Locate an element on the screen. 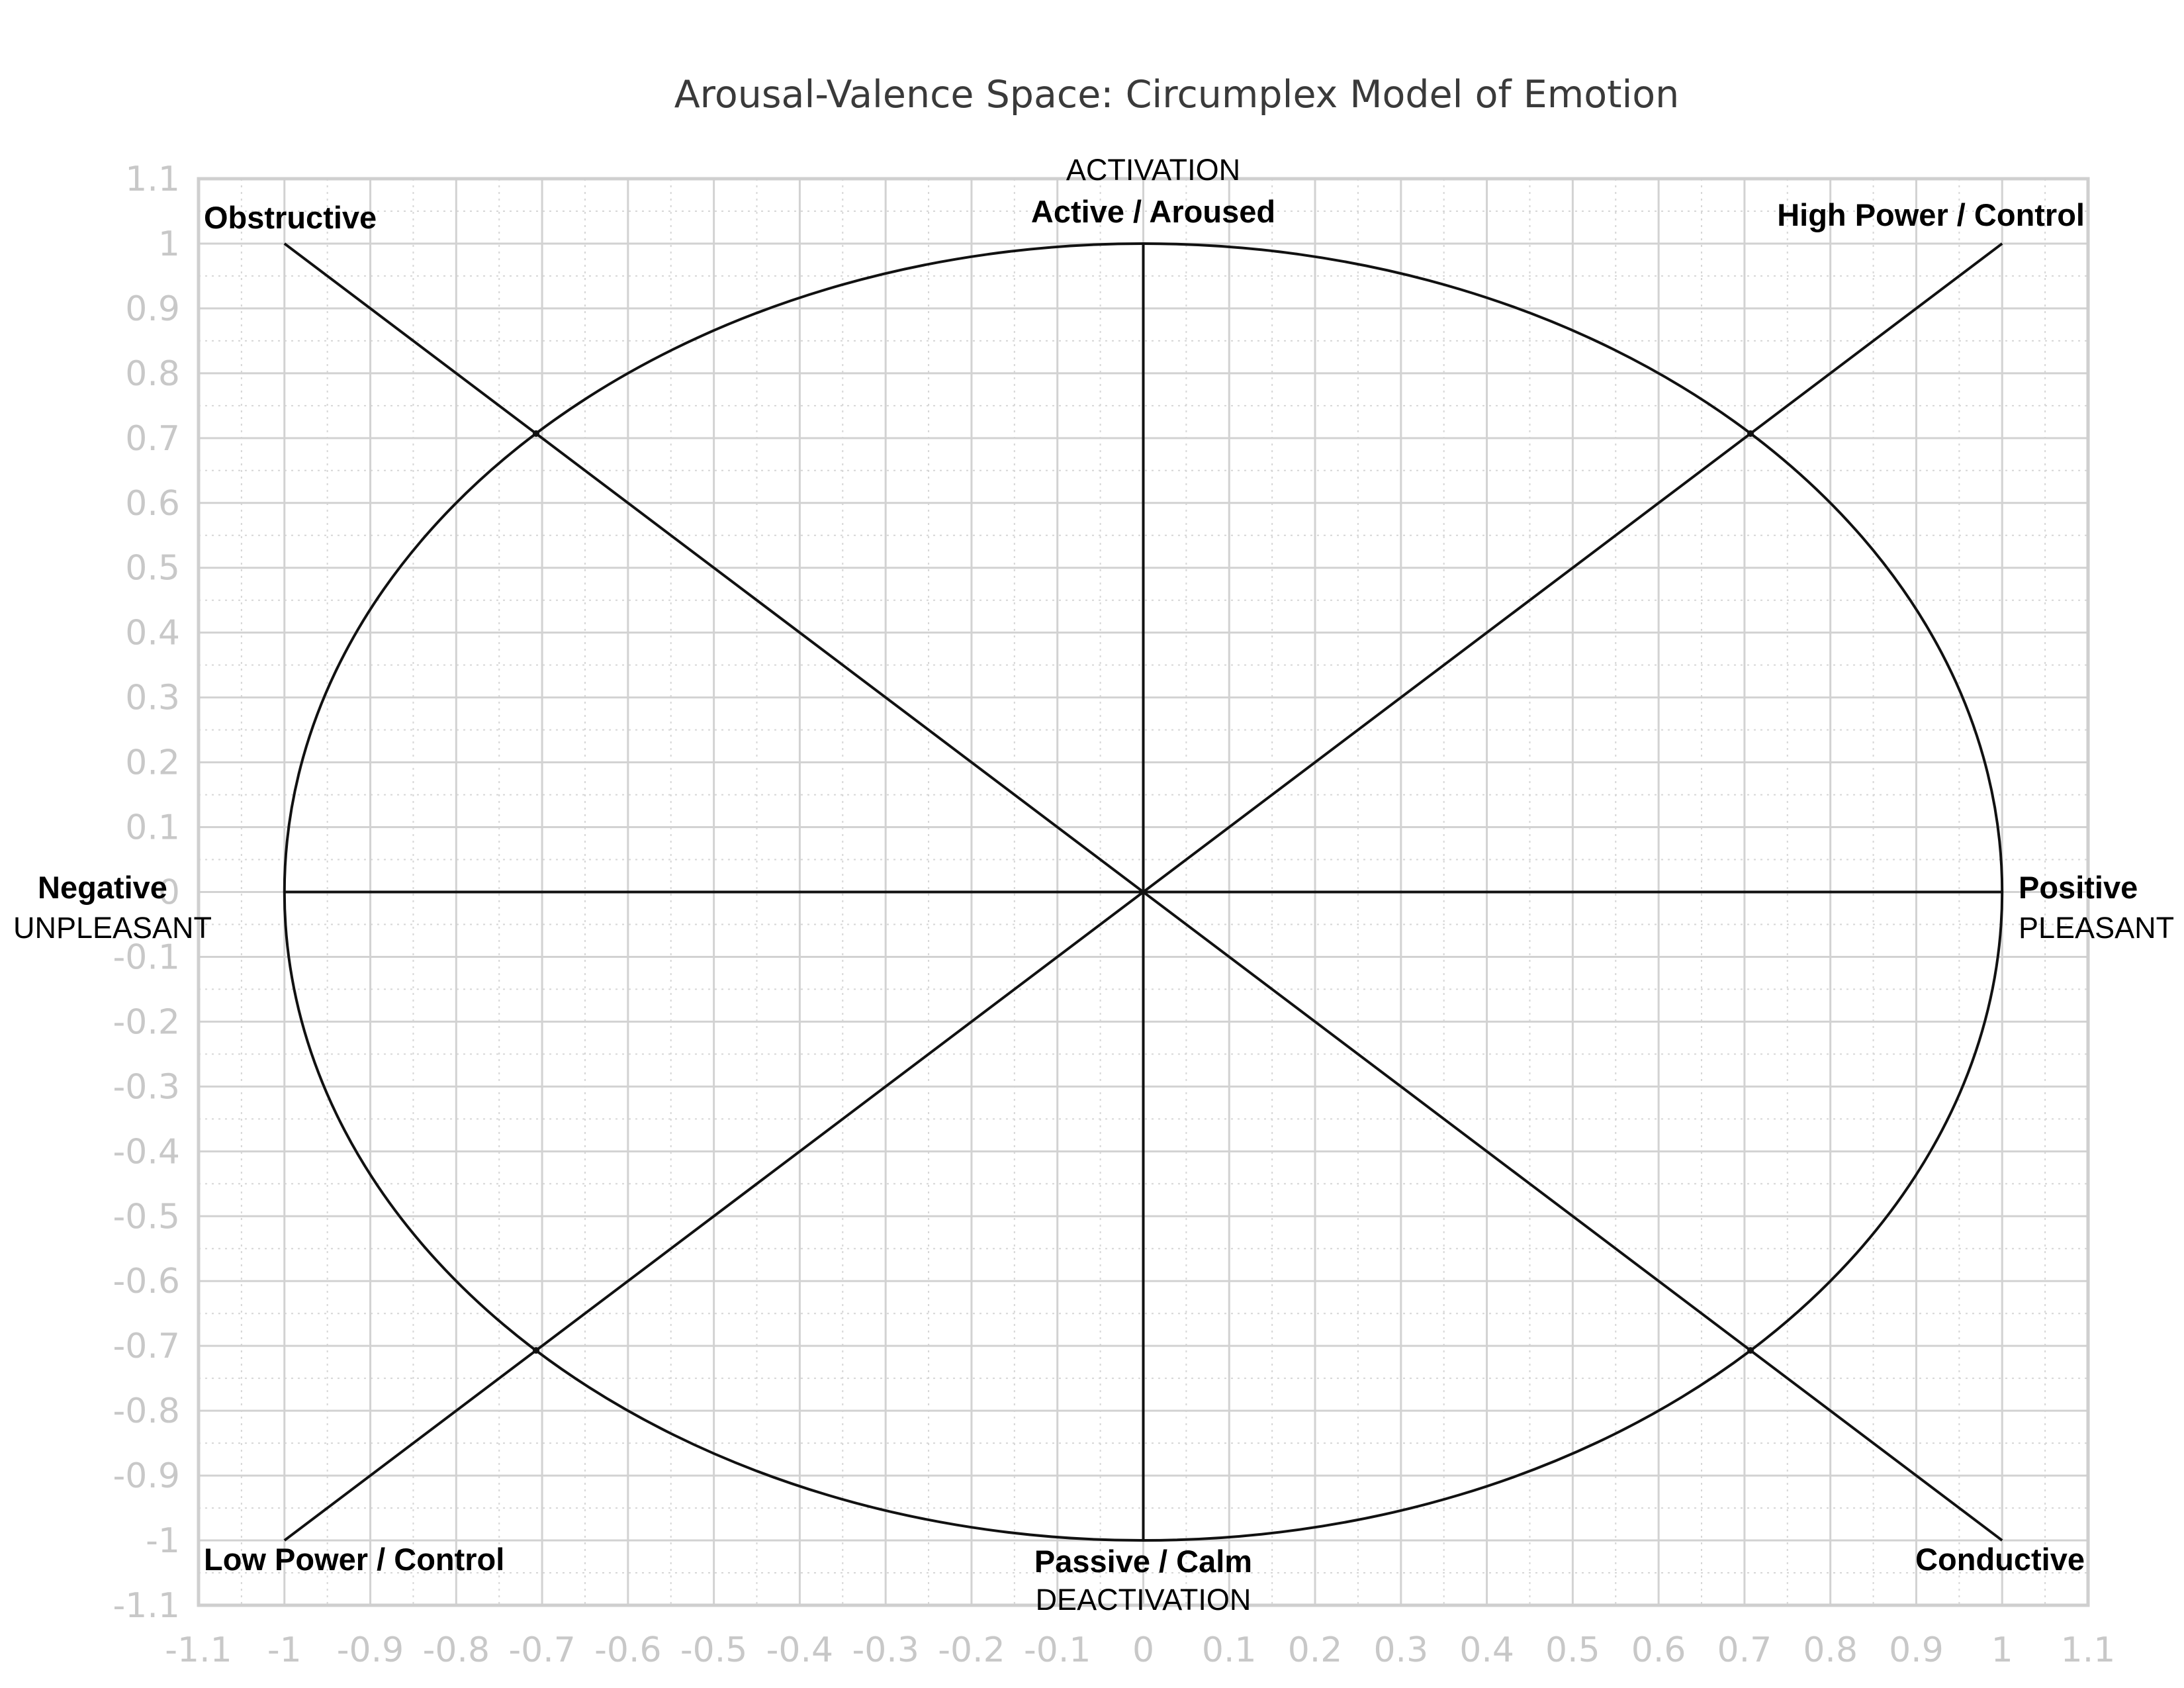 The width and height of the screenshot is (2184, 1688). y-tick-label: 0.4 is located at coordinates (152, 633).